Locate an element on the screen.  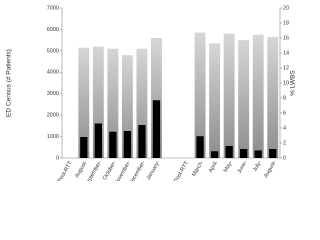
y2-tick-label: 2 is located at coordinates (284, 143).